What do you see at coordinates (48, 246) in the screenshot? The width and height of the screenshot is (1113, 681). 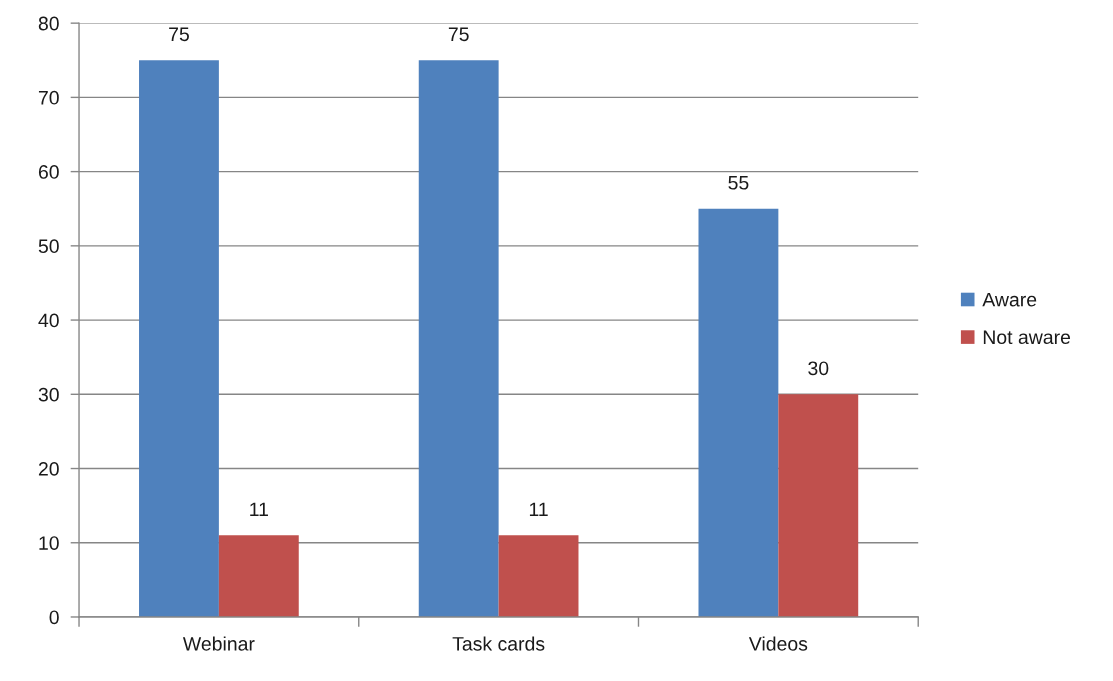 I see `y-tick-label: 50` at bounding box center [48, 246].